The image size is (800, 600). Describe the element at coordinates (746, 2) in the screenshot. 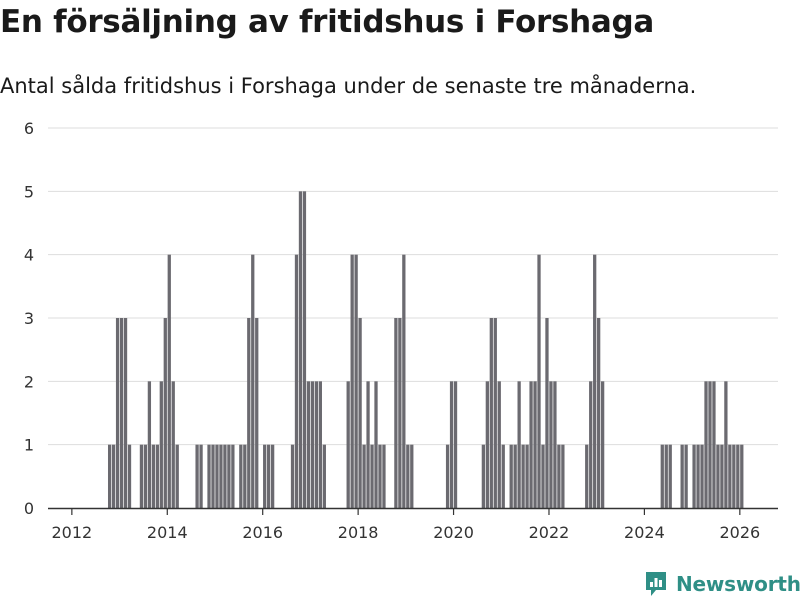

I see `data-label: 1` at that location.